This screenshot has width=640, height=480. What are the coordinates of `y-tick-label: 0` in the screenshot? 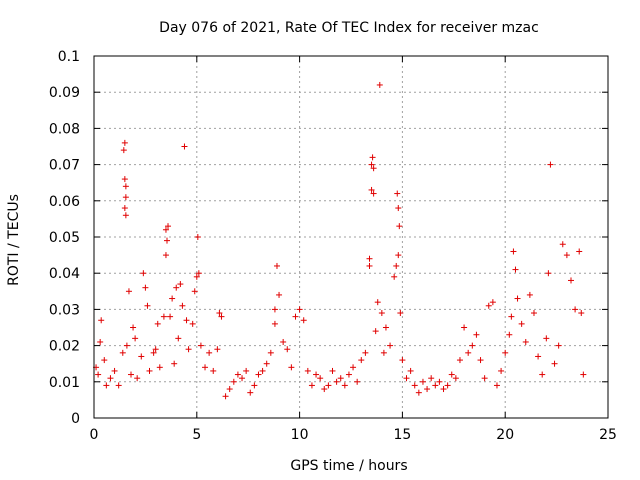 It's located at (75, 419).